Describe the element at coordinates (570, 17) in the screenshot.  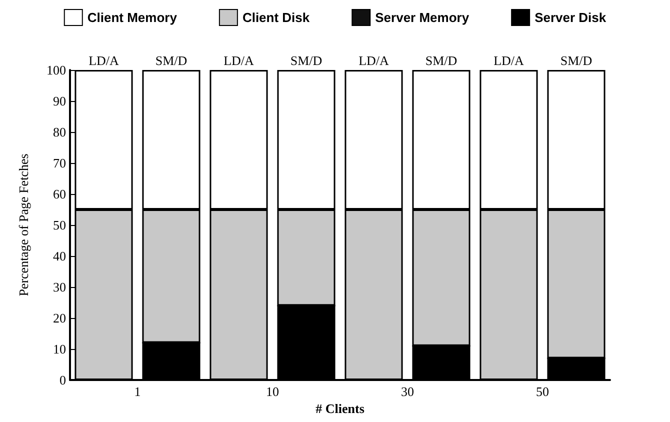
I see `legend-label: Server Disk` at that location.